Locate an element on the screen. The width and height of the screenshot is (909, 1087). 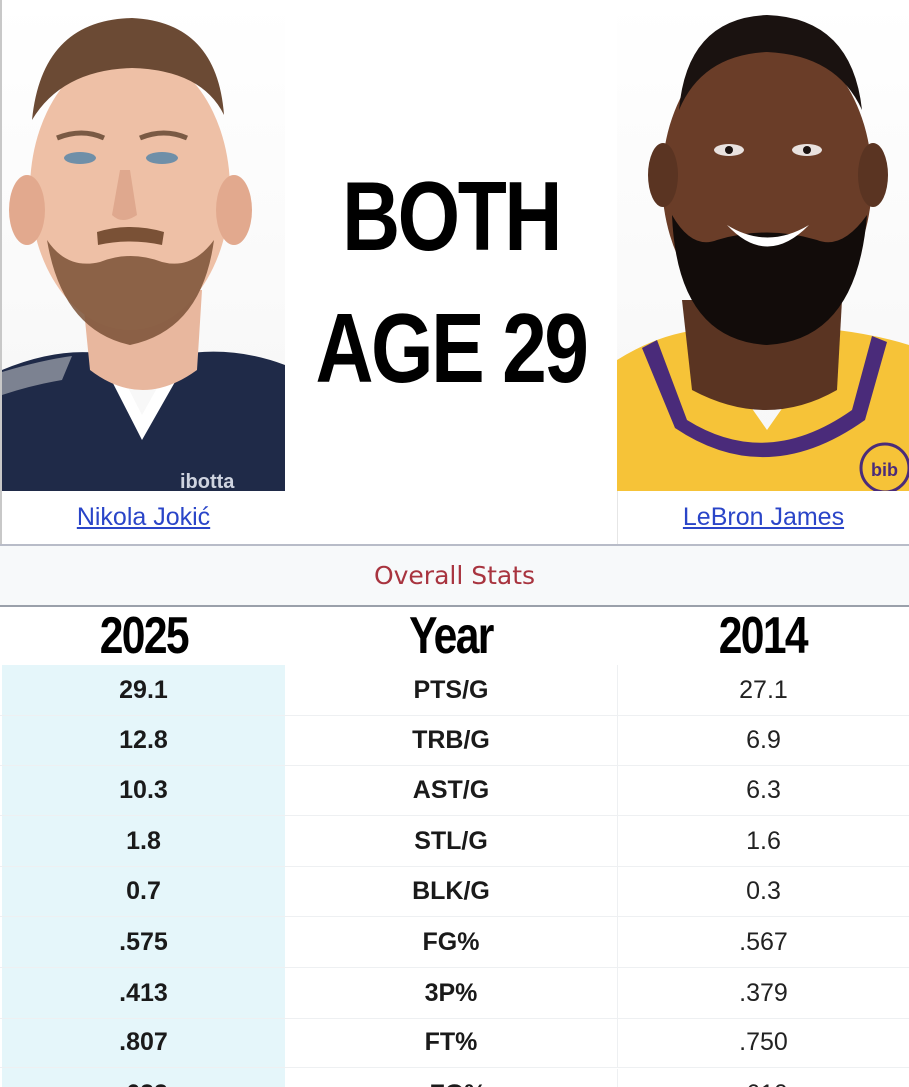
stat-value-right: .379 is located at coordinates (763, 993).